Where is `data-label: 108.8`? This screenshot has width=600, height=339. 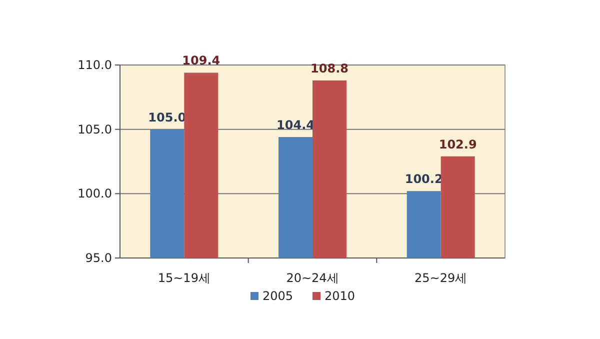
data-label: 108.8 is located at coordinates (329, 68).